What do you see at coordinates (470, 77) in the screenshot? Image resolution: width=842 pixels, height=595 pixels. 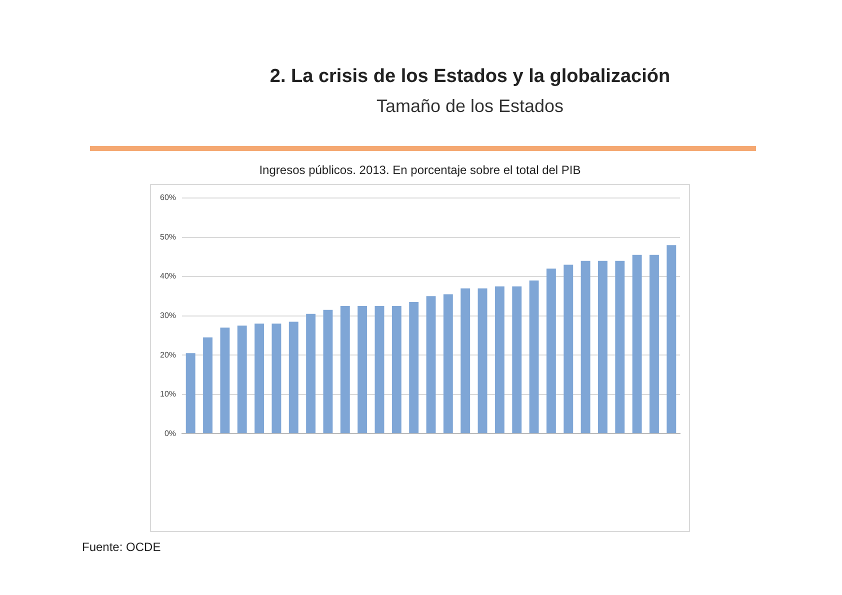 I see `chart-title: 2. La crisis de los Estados y la globalización` at bounding box center [470, 77].